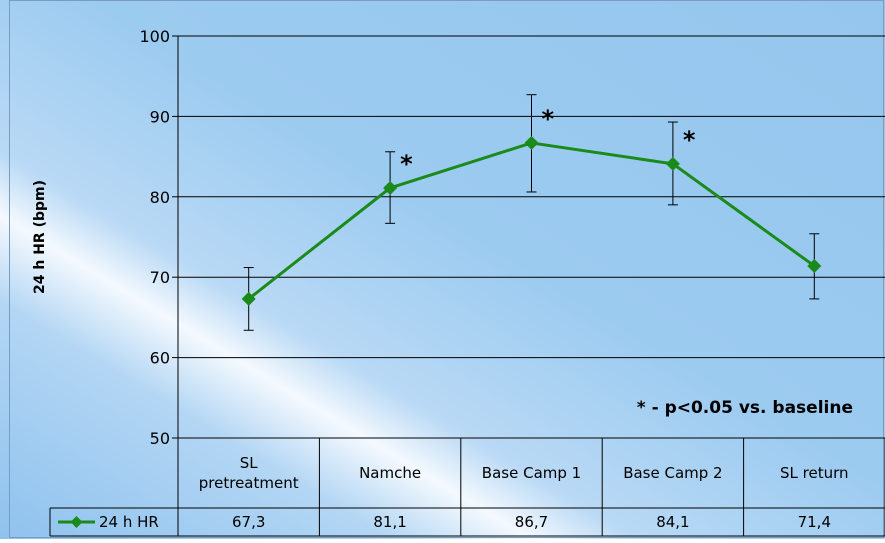 The height and width of the screenshot is (543, 885). I want to click on category-label: Base Camp 2, so click(672, 473).